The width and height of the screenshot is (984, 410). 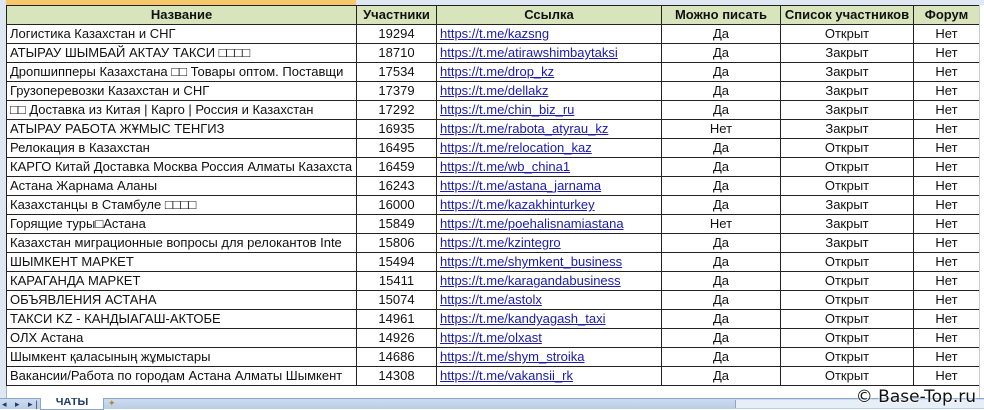 What do you see at coordinates (512, 356) in the screenshot?
I see `link-cell-link: https://t.me/shym_stroika` at bounding box center [512, 356].